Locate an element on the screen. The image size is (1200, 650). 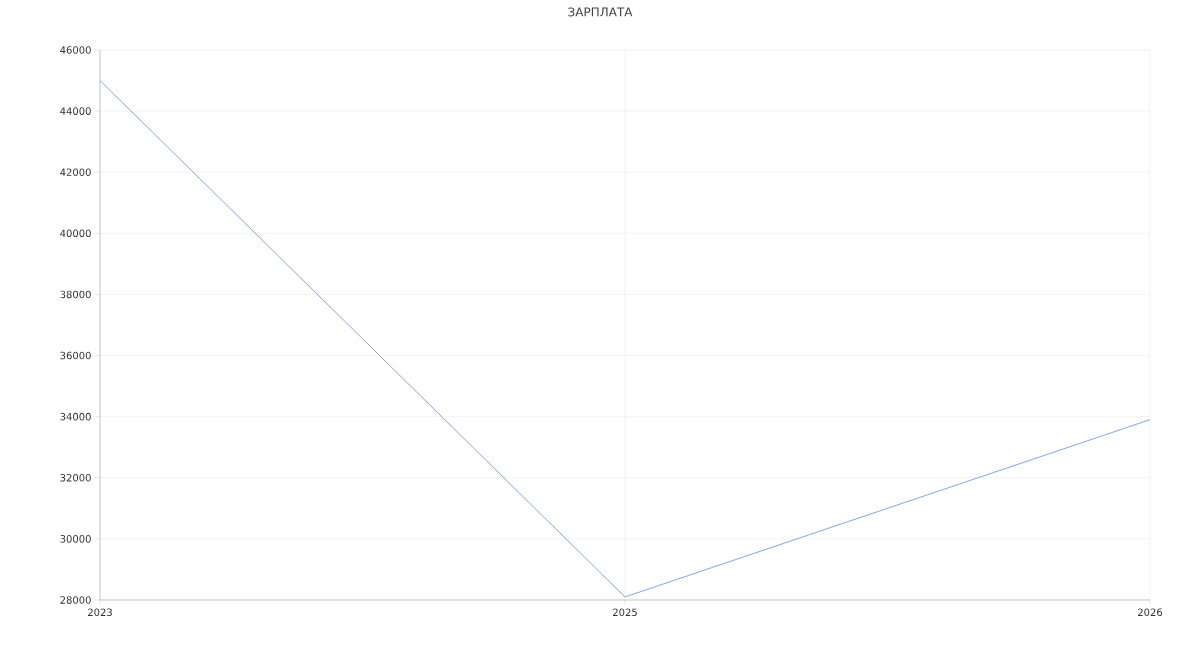
x-tick-label: 2023 is located at coordinates (100, 612).